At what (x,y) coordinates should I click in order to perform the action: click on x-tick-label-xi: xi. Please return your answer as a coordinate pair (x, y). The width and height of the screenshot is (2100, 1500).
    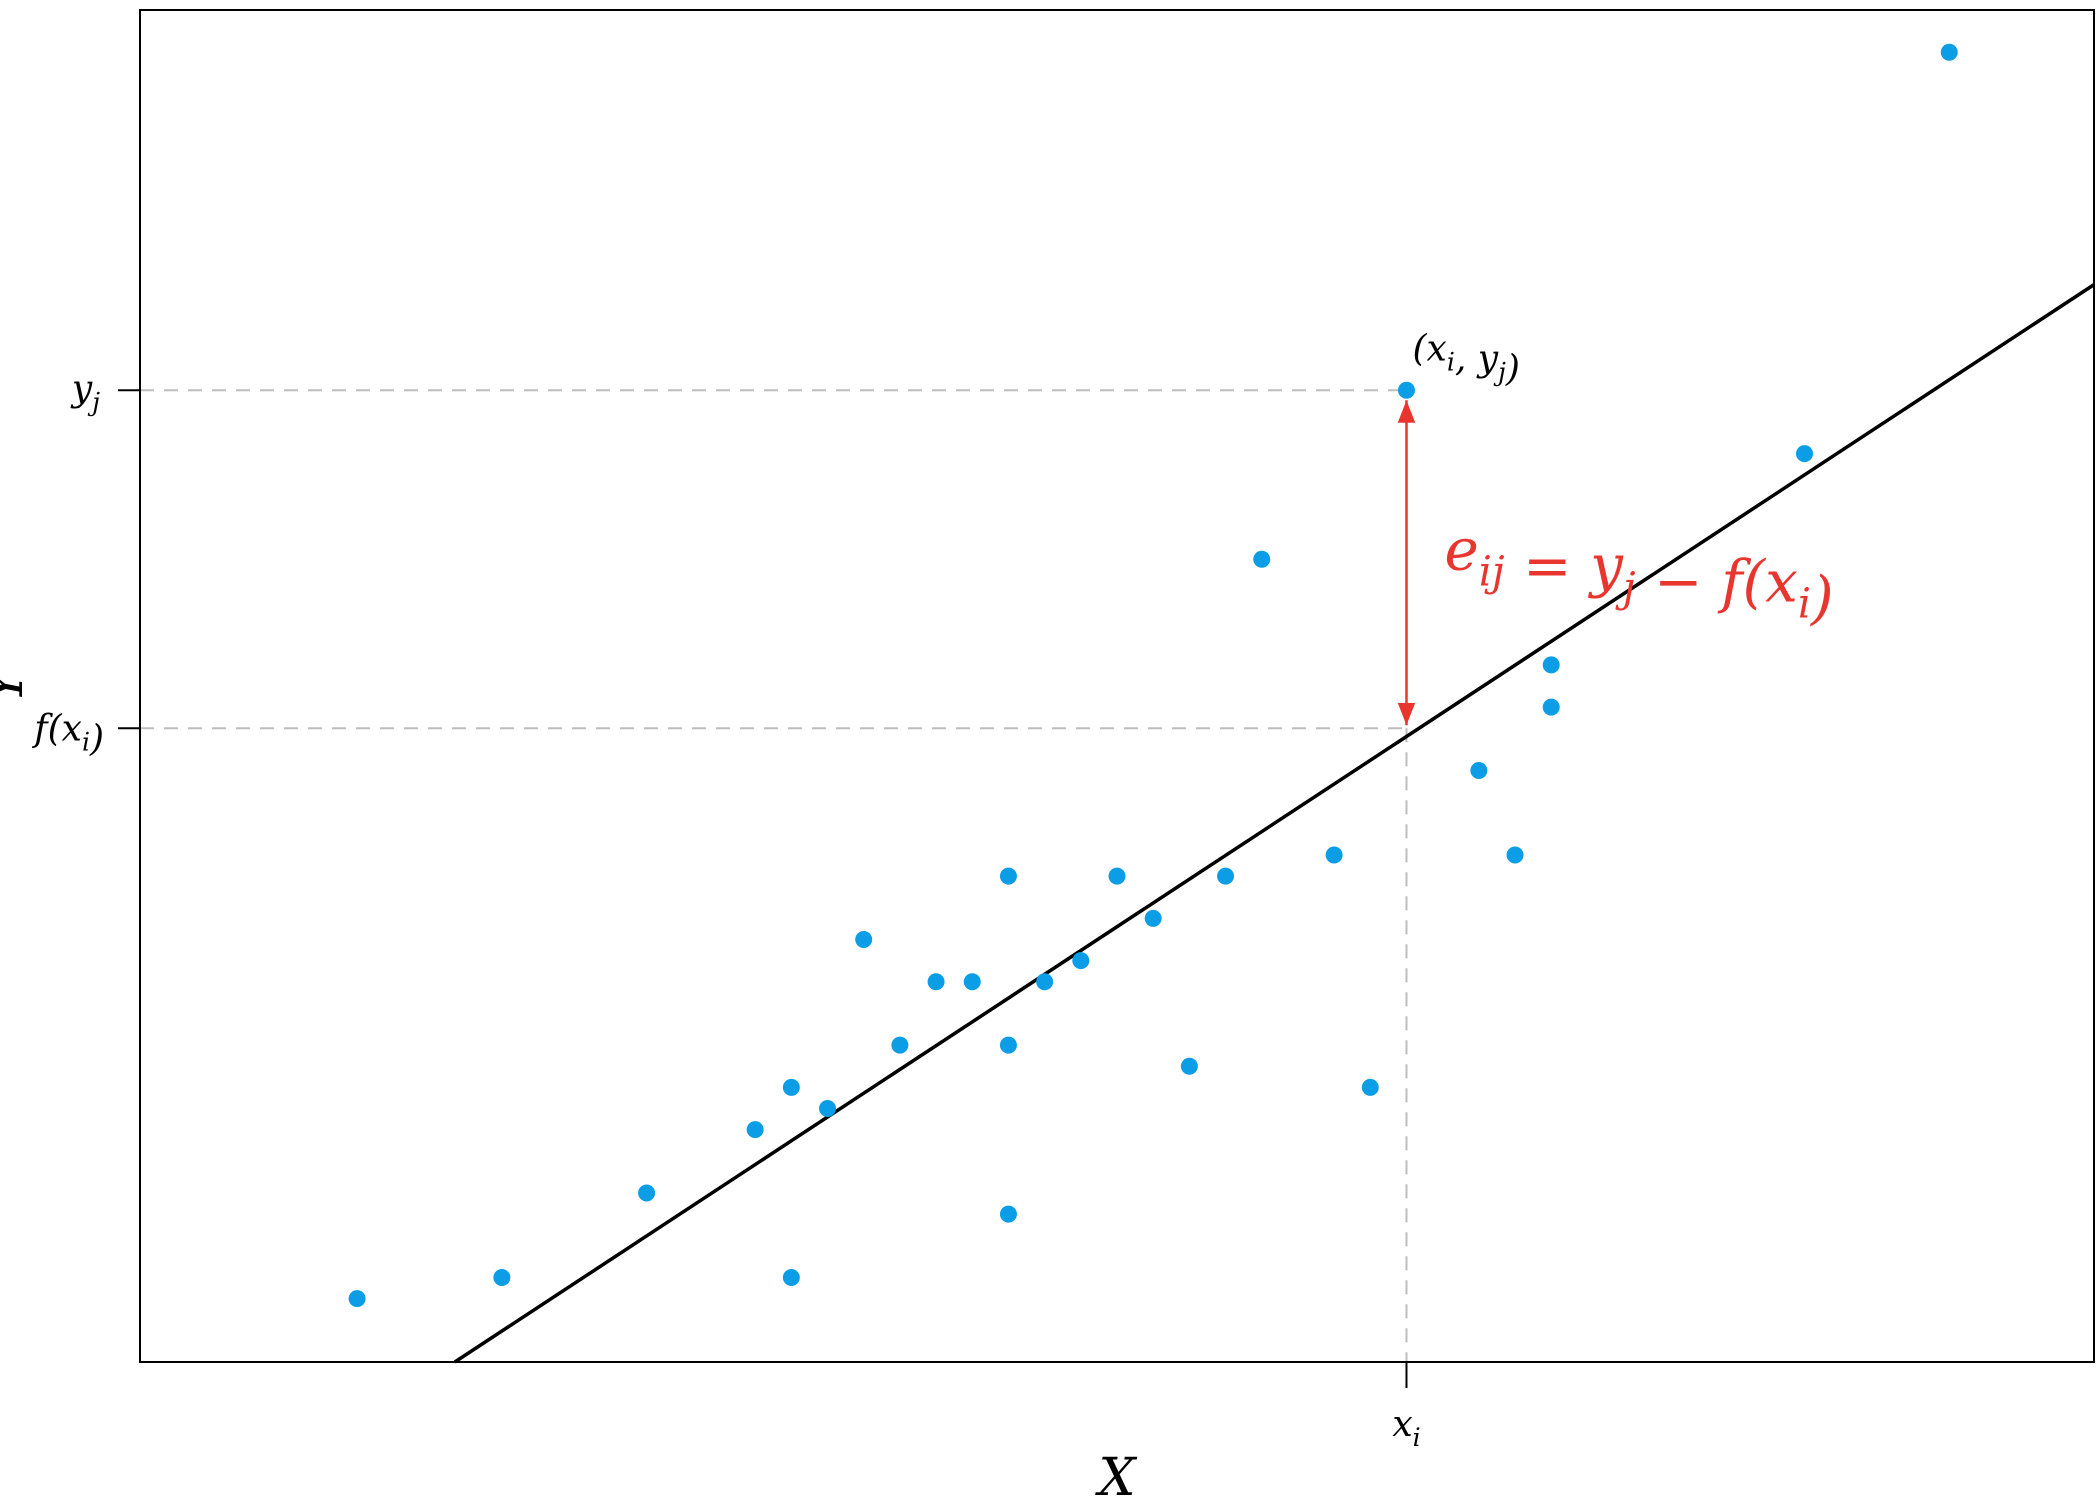
    Looking at the image, I should click on (1406, 1428).